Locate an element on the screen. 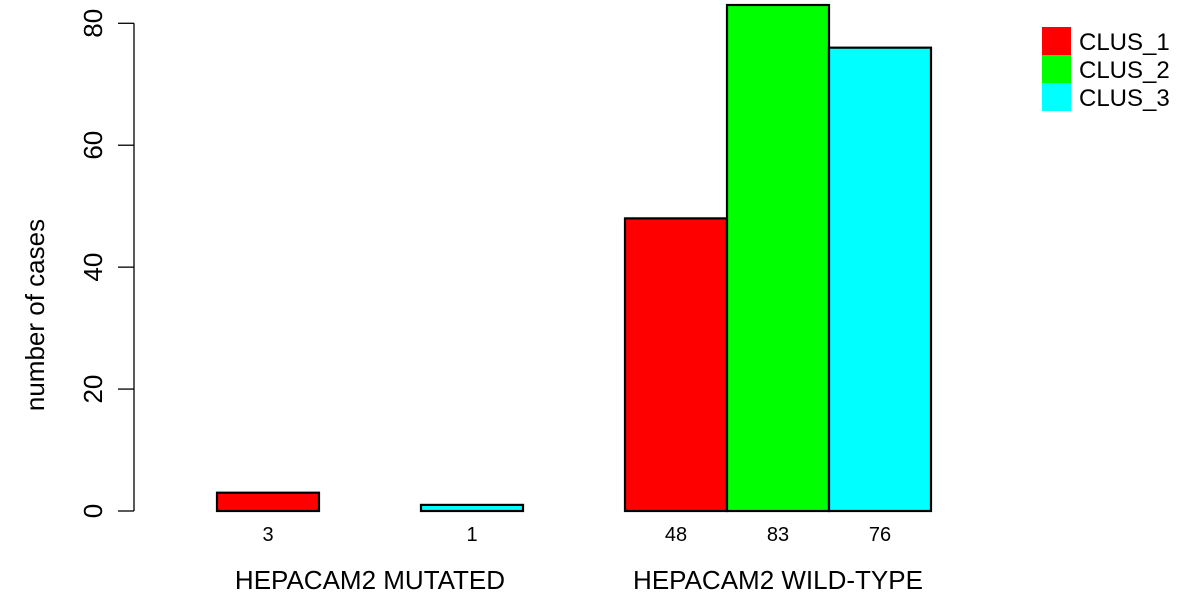 The image size is (1203, 594). bar-value-label: 83 is located at coordinates (778, 535).